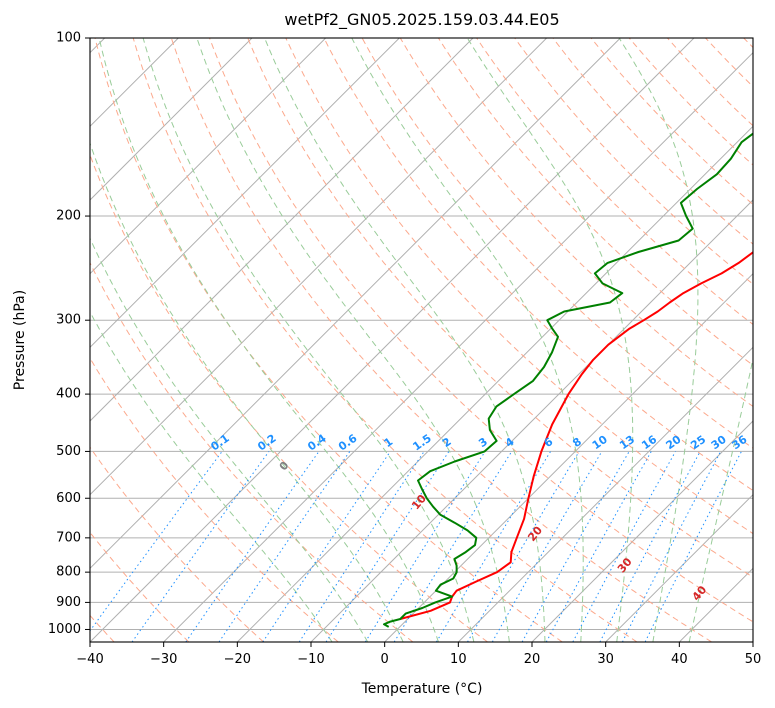  I want to click on moist-adiabat-label: 10, so click(419, 502).